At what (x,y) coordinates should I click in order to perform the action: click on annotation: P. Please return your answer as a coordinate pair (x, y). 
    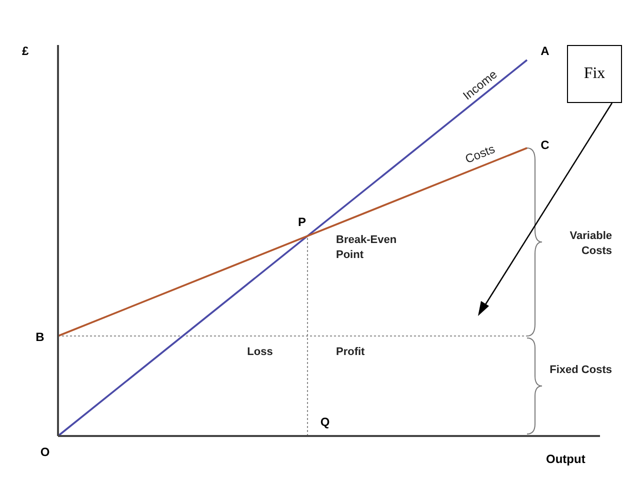
    Looking at the image, I should click on (302, 221).